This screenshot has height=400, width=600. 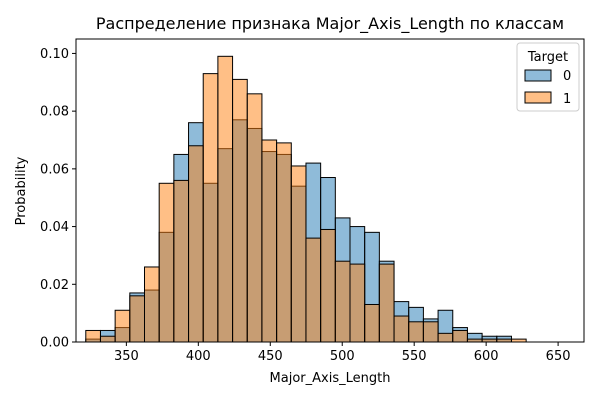 What do you see at coordinates (558, 356) in the screenshot?
I see `x-tick-label: 650` at bounding box center [558, 356].